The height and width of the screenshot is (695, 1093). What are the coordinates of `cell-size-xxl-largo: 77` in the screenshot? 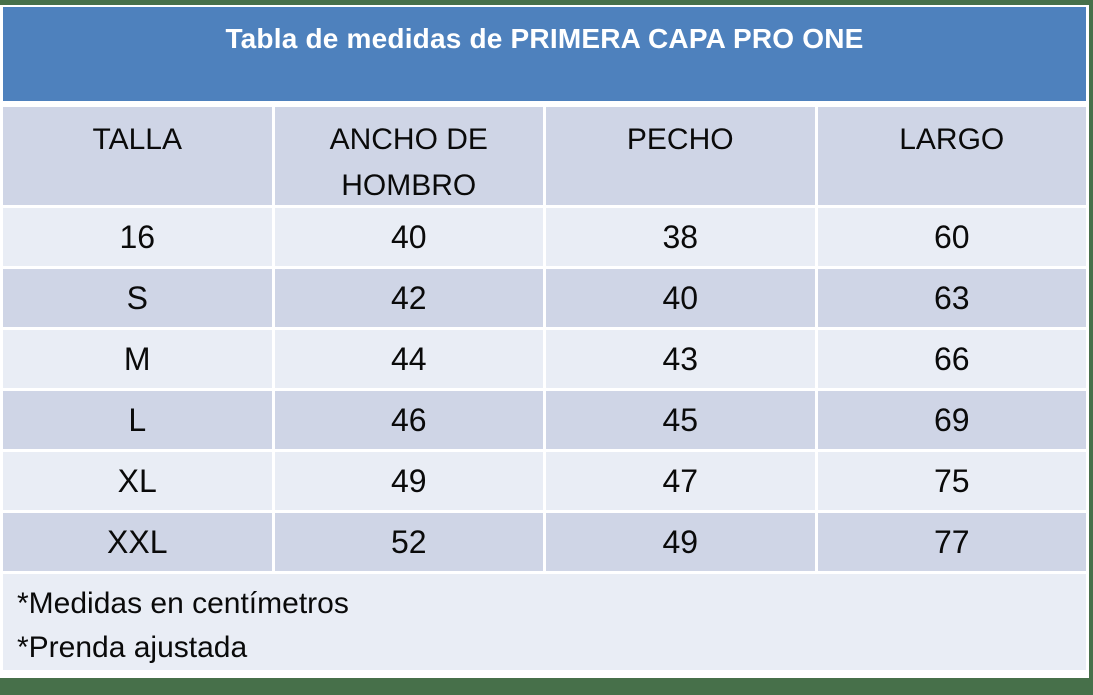 It's located at (951, 542).